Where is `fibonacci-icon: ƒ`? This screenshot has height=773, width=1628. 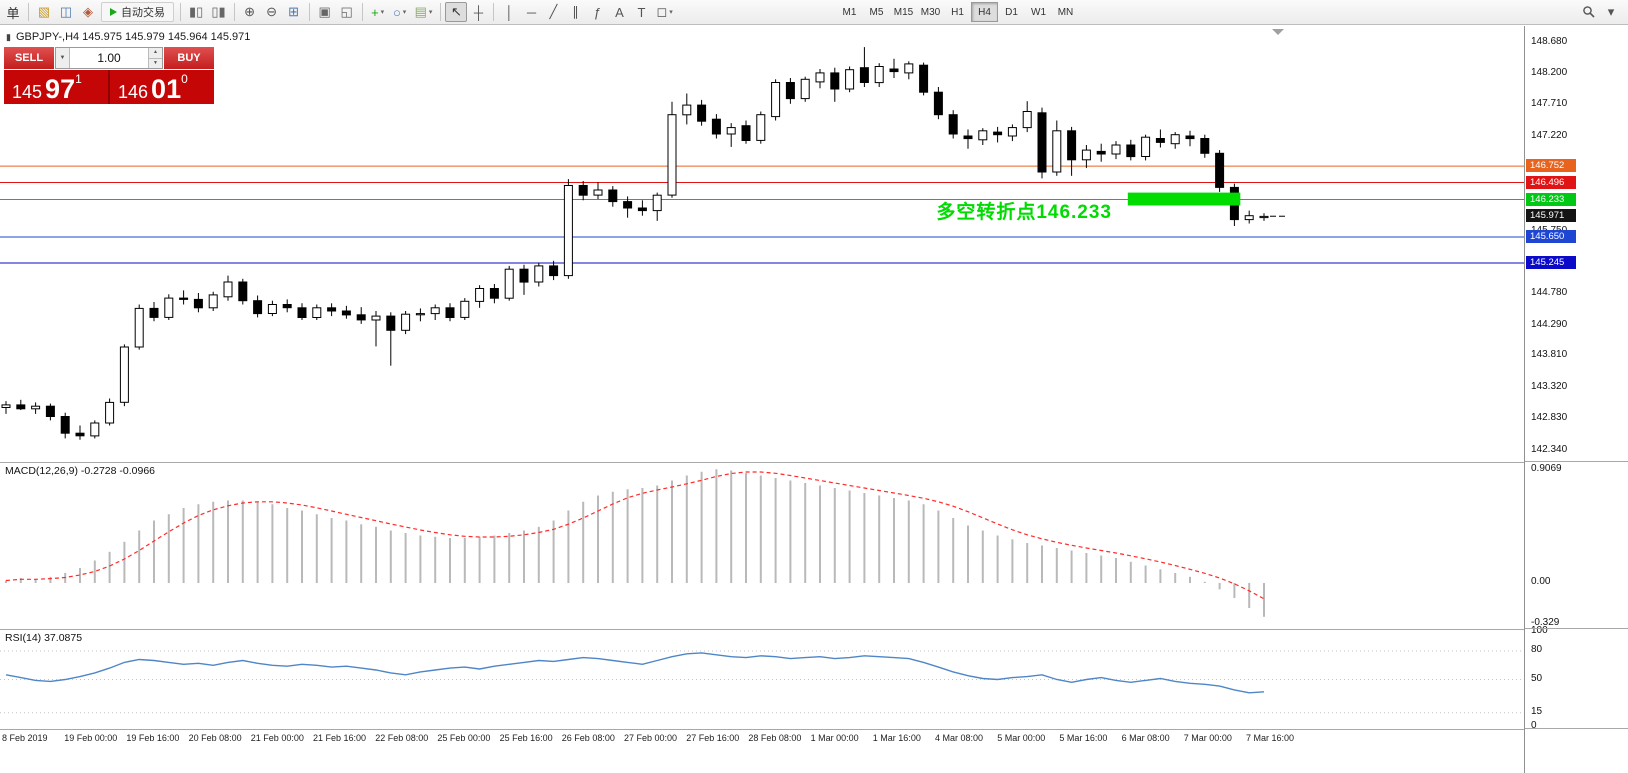 fibonacci-icon: ƒ is located at coordinates (597, 12).